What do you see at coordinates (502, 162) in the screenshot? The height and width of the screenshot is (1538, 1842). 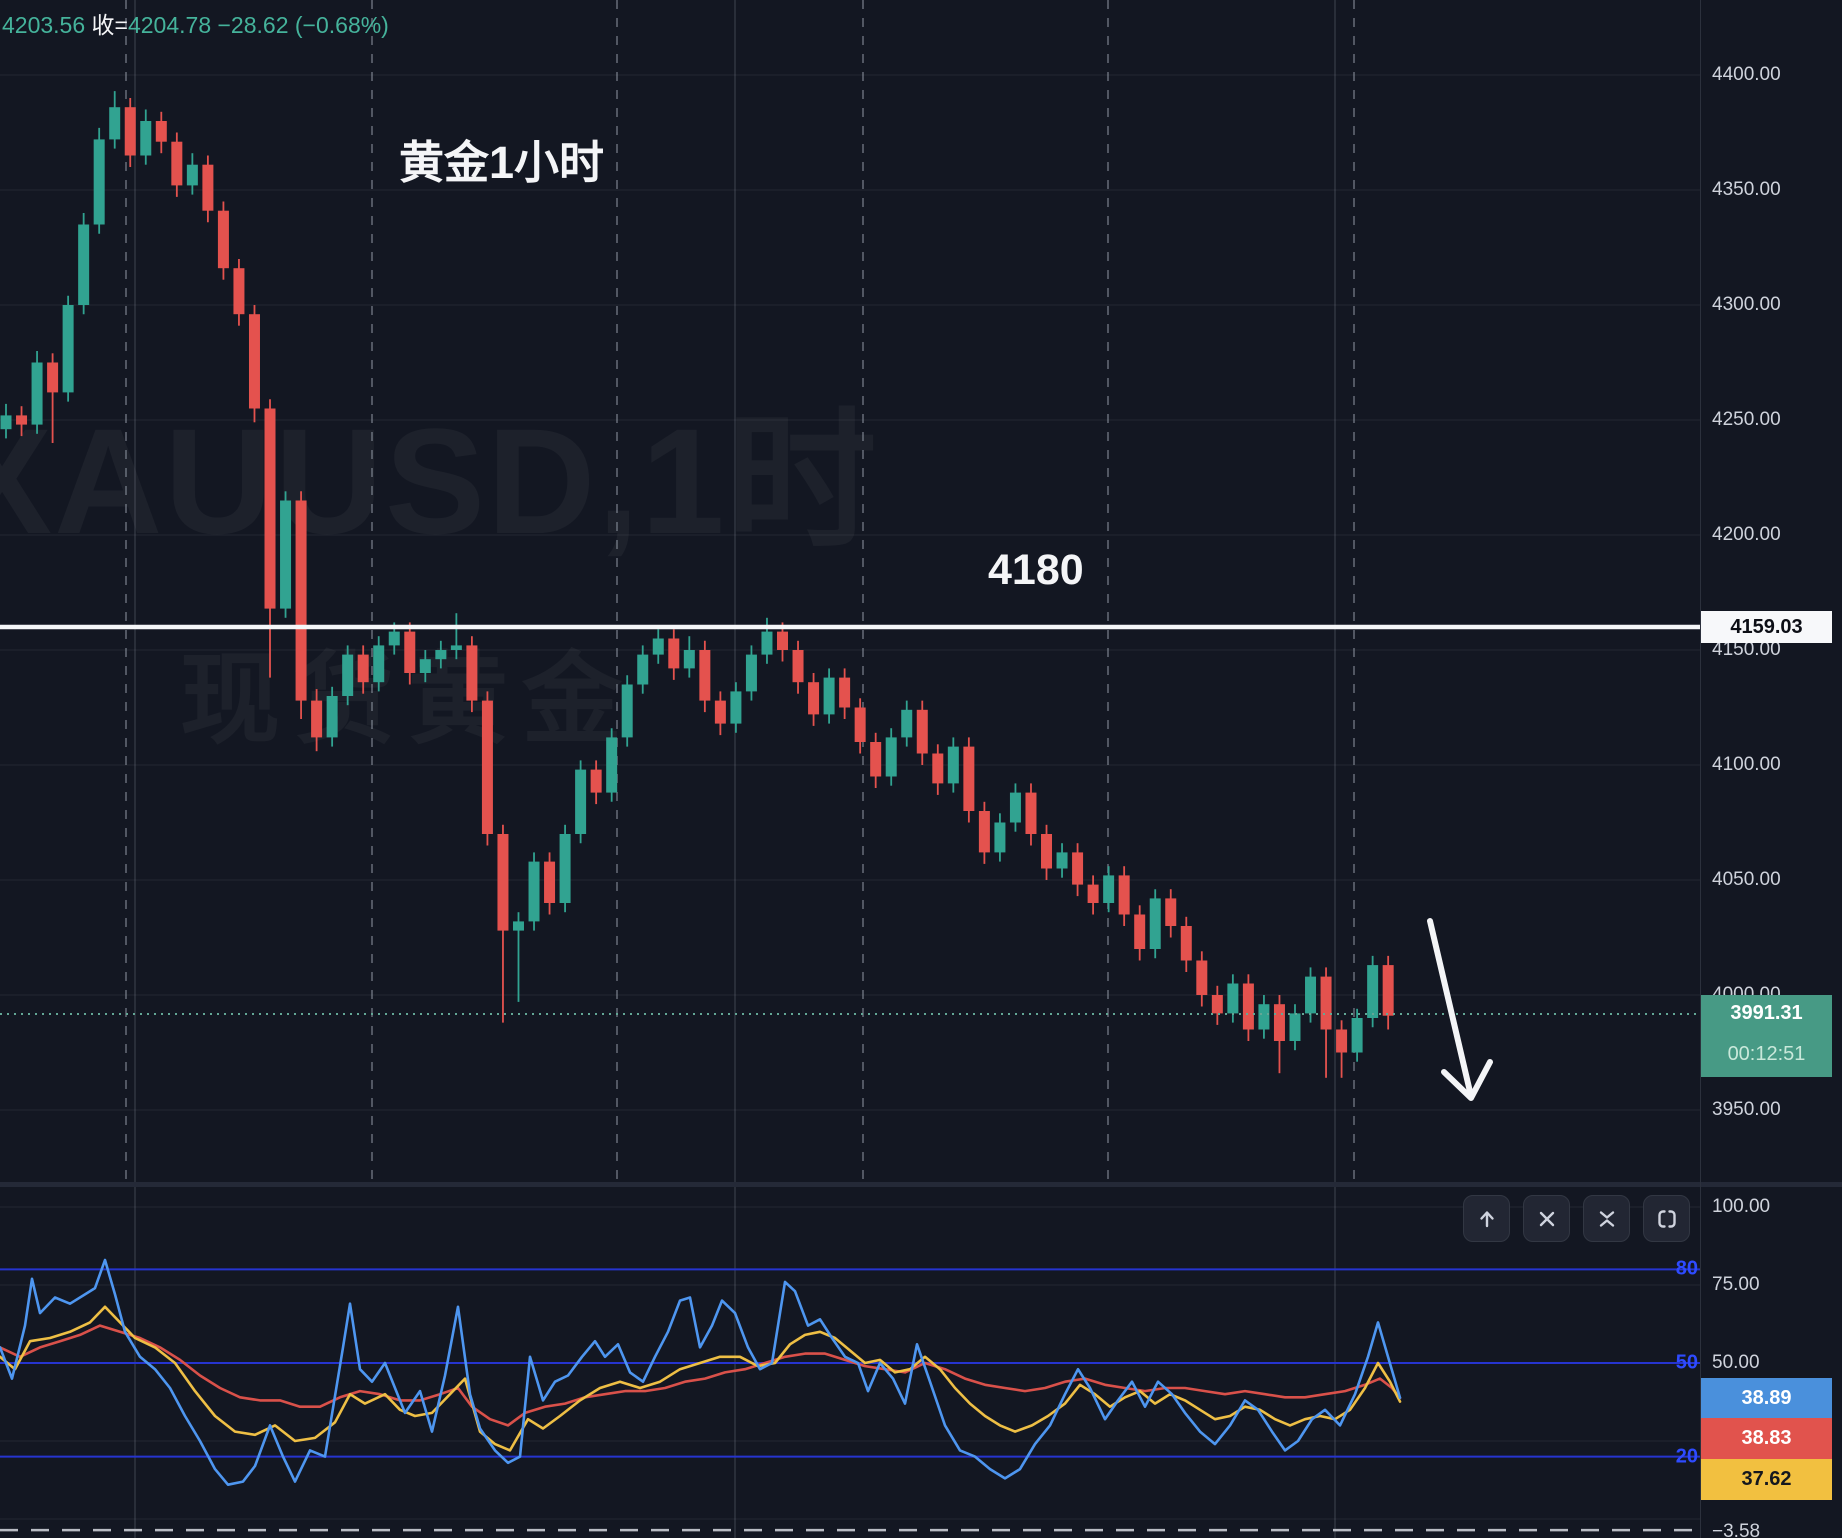 I see `chart-title-annotation: 黄金1小时` at bounding box center [502, 162].